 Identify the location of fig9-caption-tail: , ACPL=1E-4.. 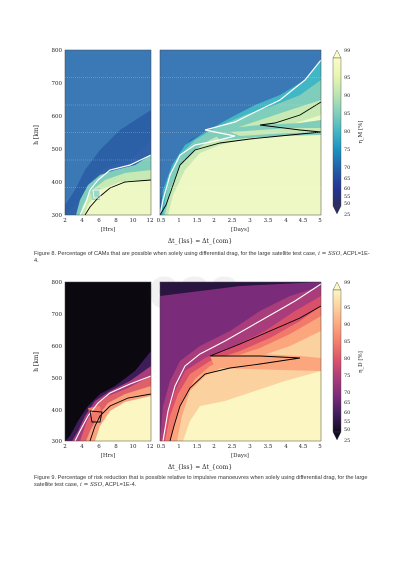
(119, 485).